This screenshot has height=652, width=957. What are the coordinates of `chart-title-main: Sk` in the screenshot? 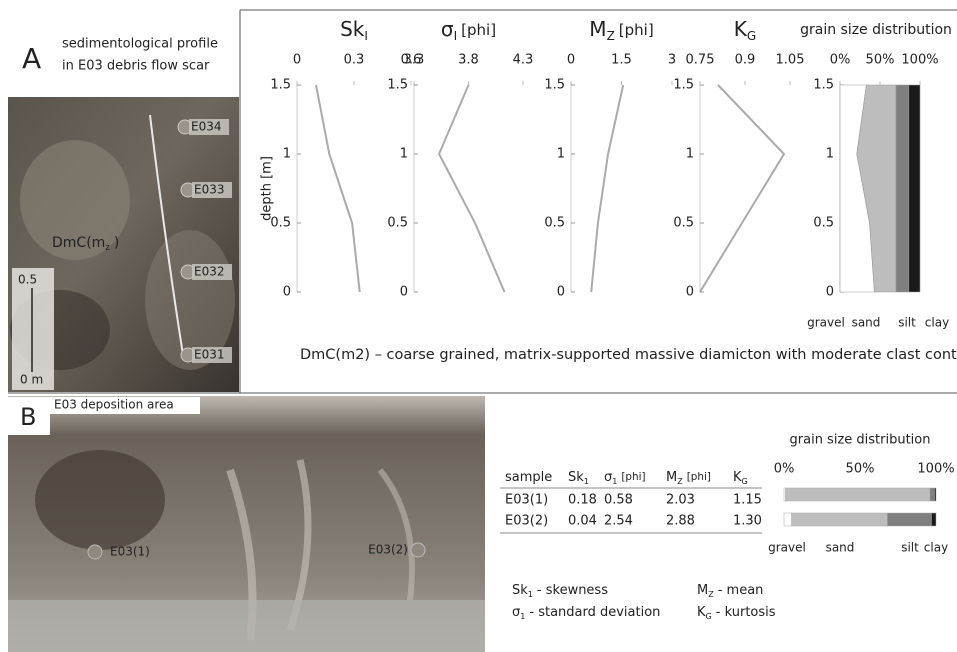 It's located at (352, 29).